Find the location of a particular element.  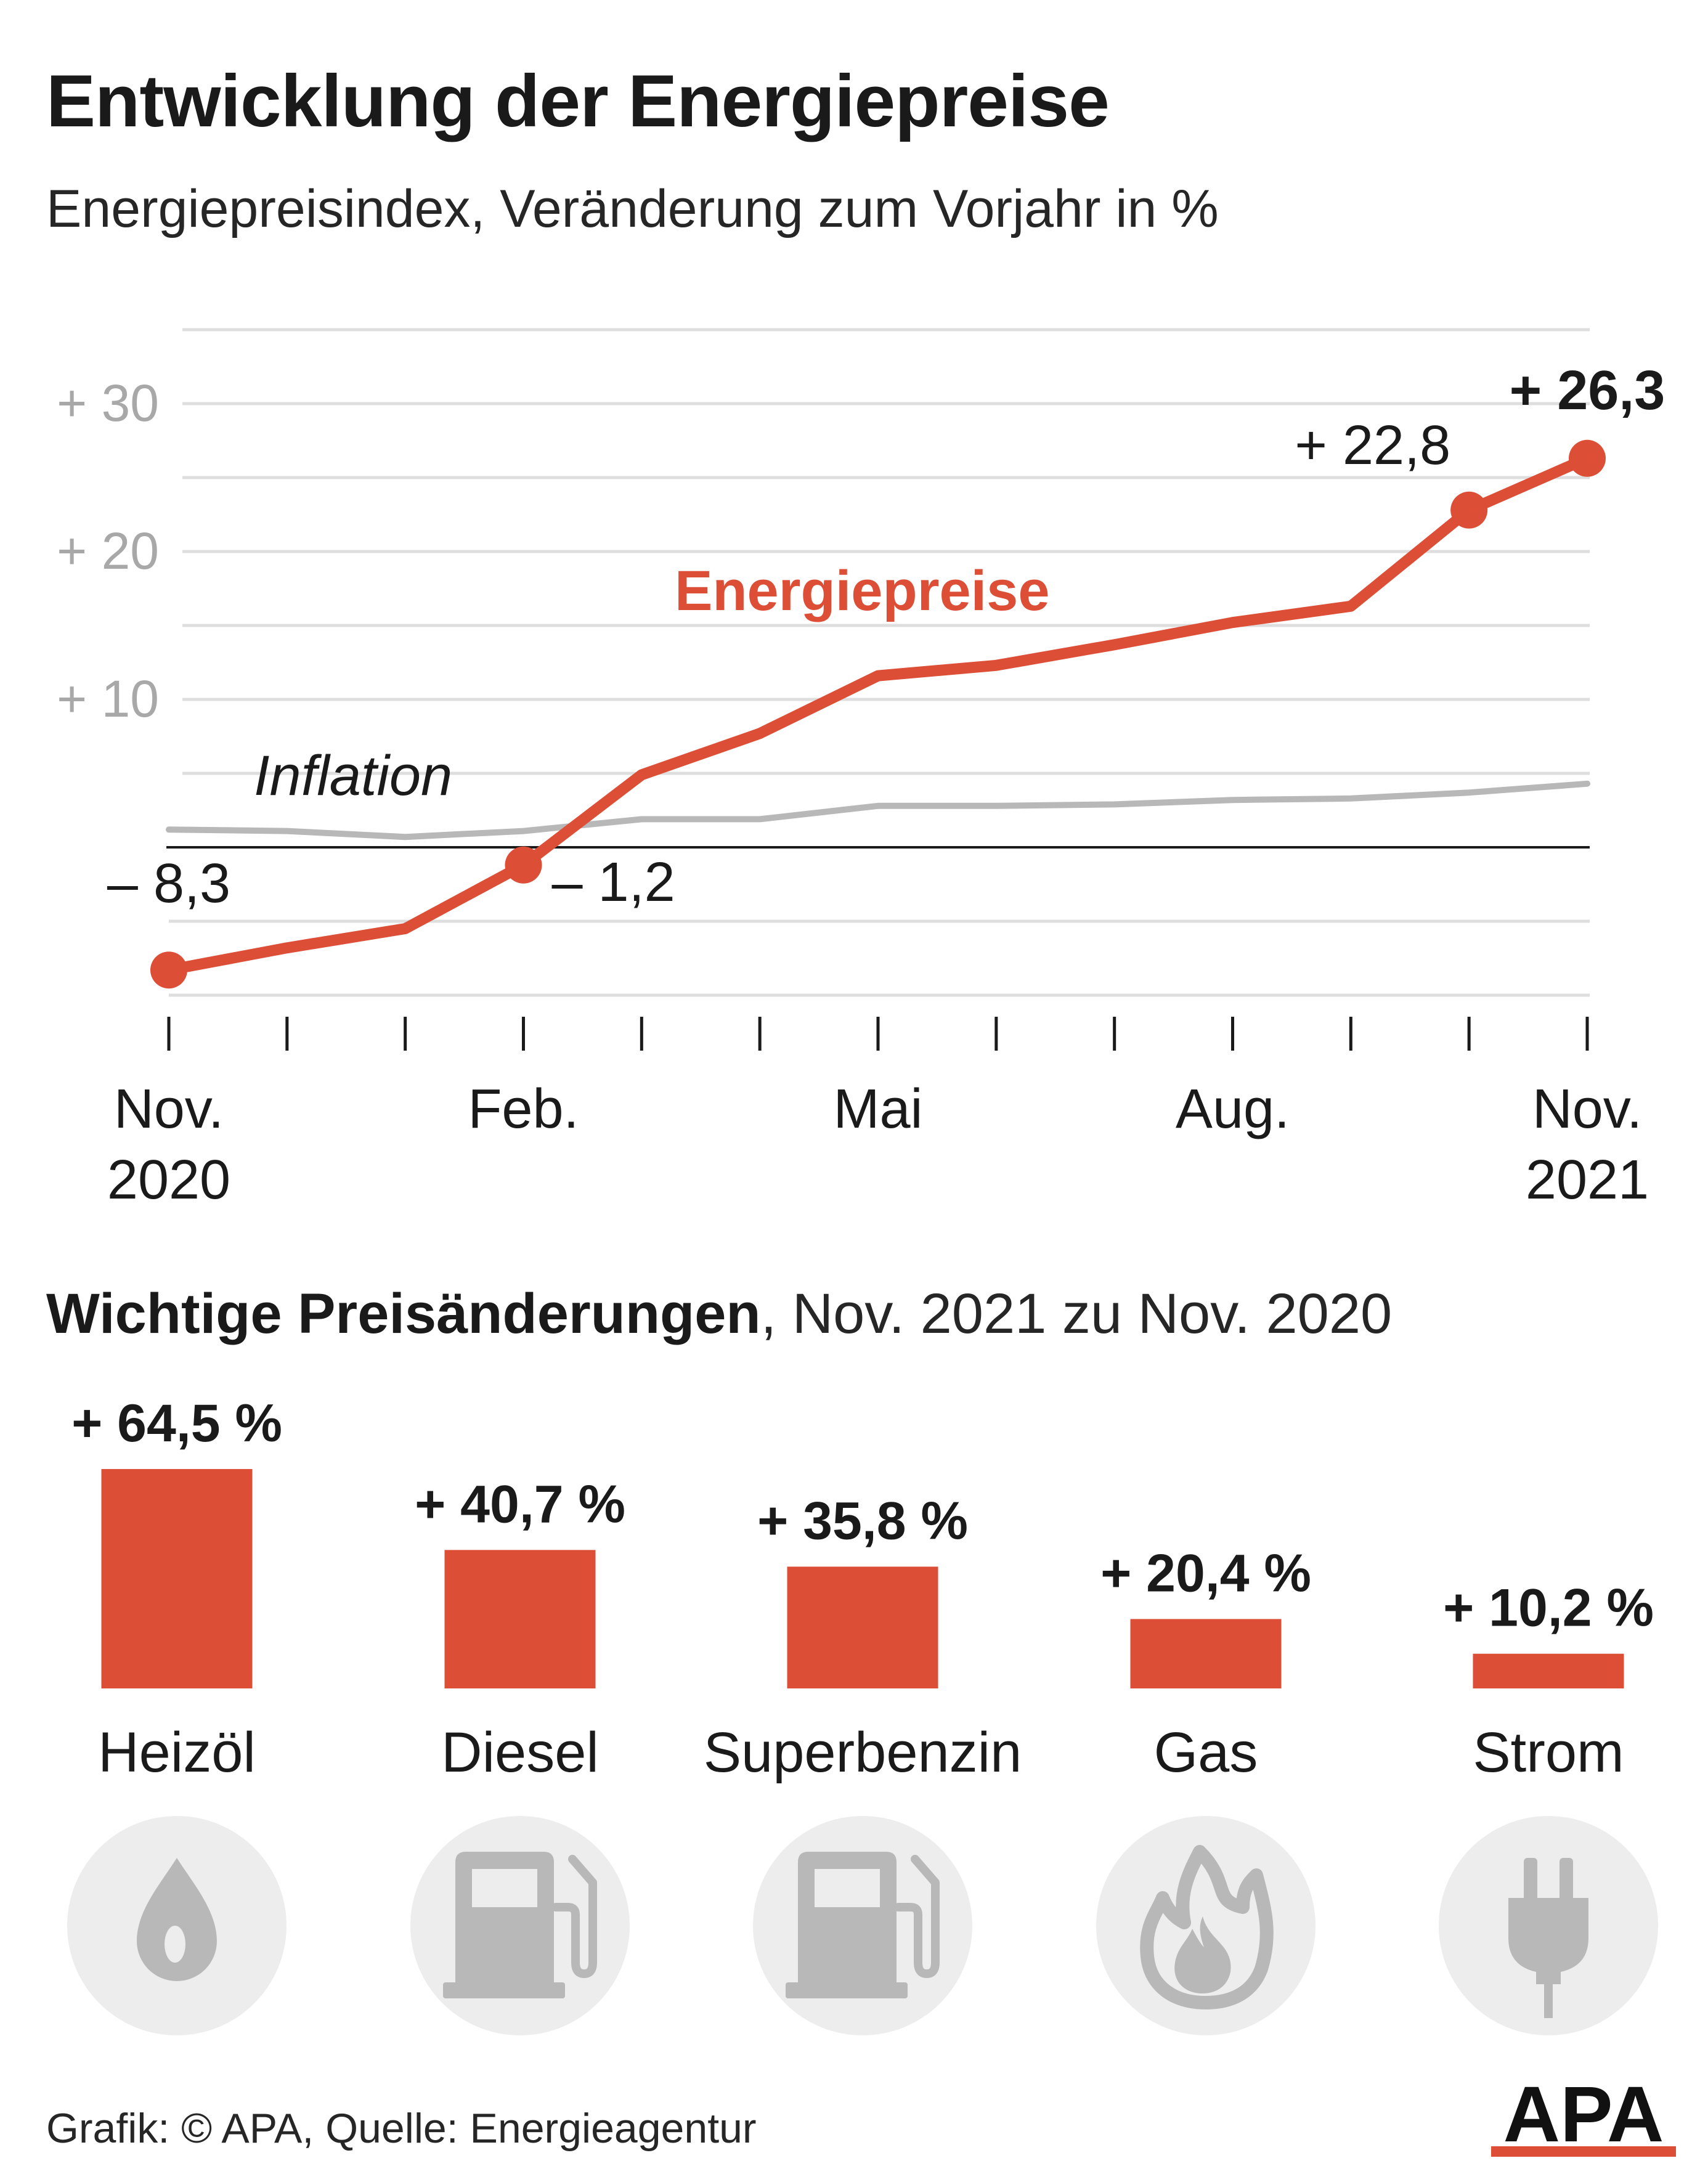

bar-value-label: + 64,5 % is located at coordinates (176, 1423).